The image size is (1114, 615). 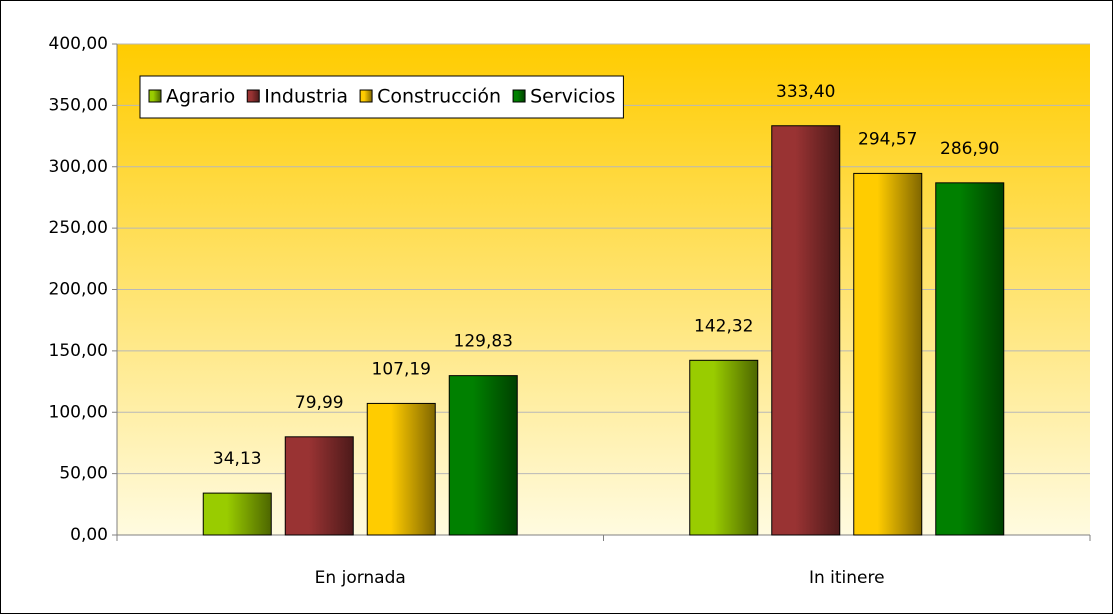 What do you see at coordinates (78, 228) in the screenshot?
I see `y-tick-label: 250,00` at bounding box center [78, 228].